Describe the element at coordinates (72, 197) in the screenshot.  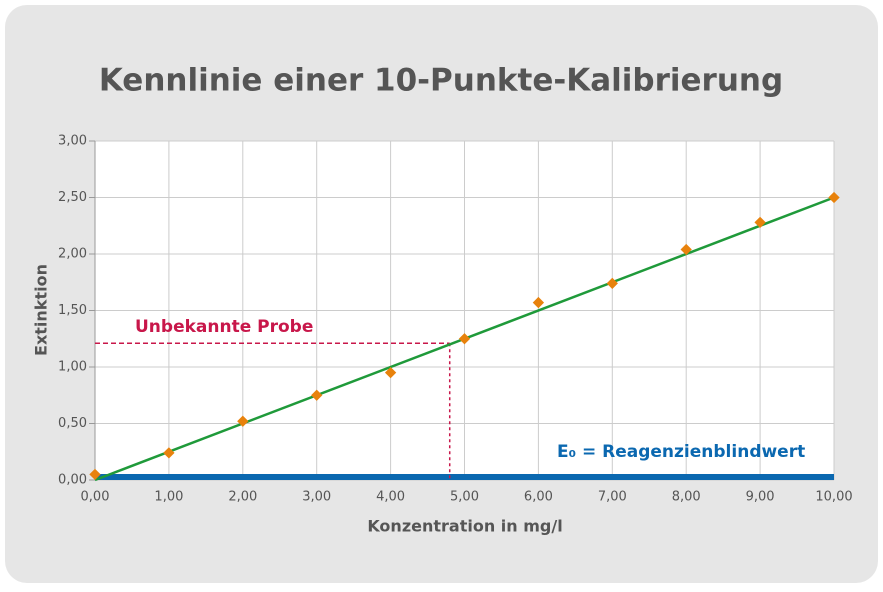
I see `y-tick-label: 2,50` at that location.